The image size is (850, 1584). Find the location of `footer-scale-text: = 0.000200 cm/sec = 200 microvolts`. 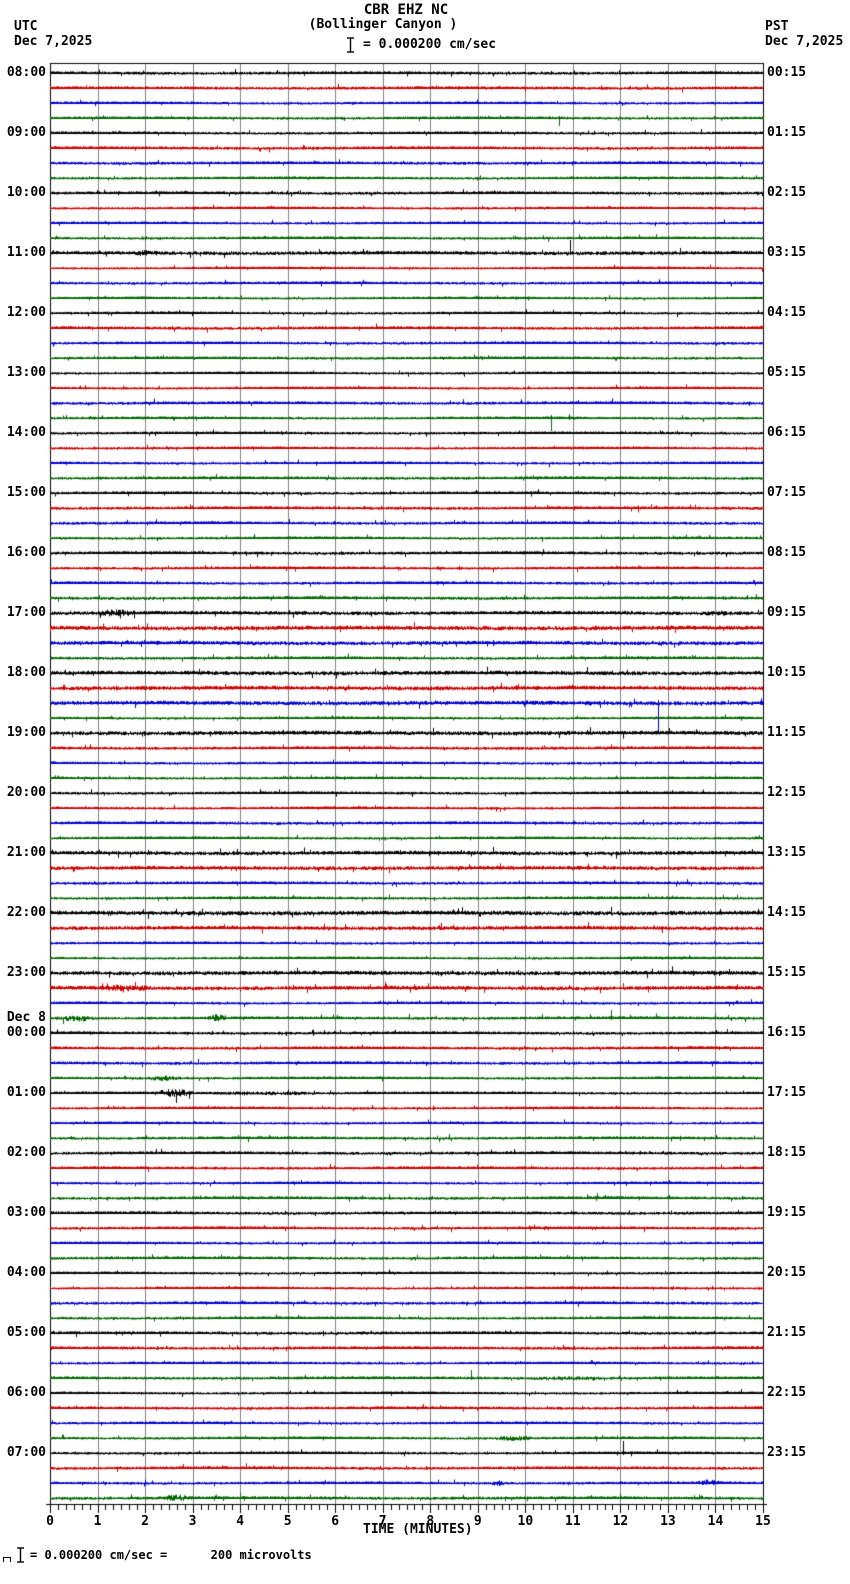

footer-scale-text: = 0.000200 cm/sec = 200 microvolts is located at coordinates (171, 1555).